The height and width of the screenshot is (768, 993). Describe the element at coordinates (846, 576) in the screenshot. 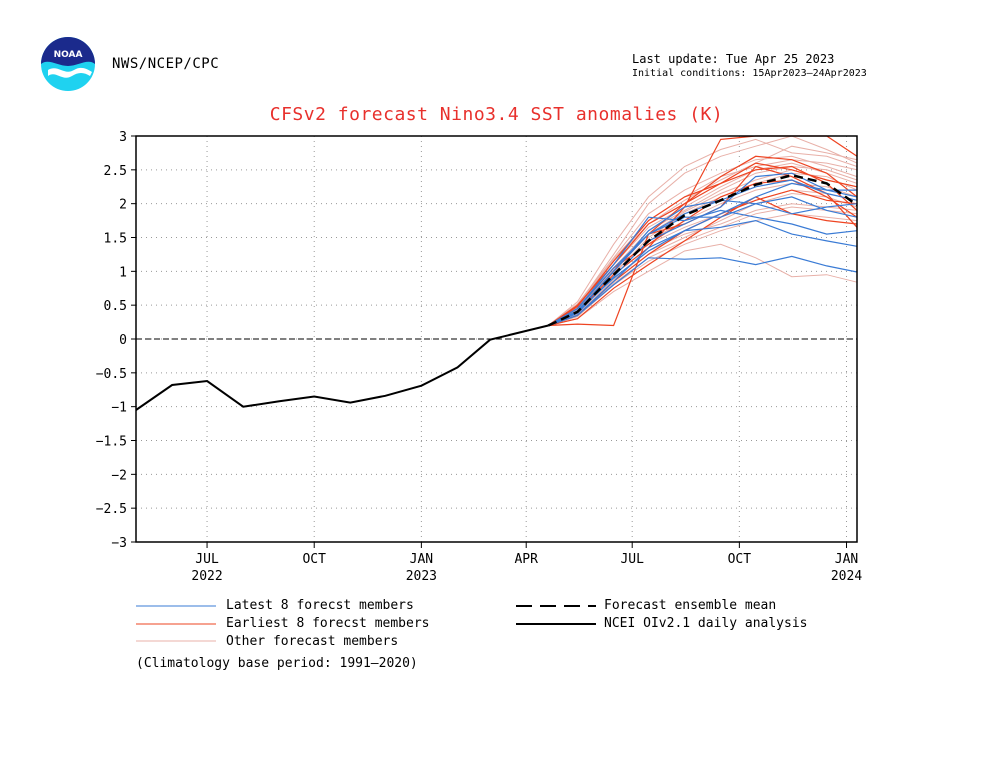

I see `x-year-label: 2024` at that location.